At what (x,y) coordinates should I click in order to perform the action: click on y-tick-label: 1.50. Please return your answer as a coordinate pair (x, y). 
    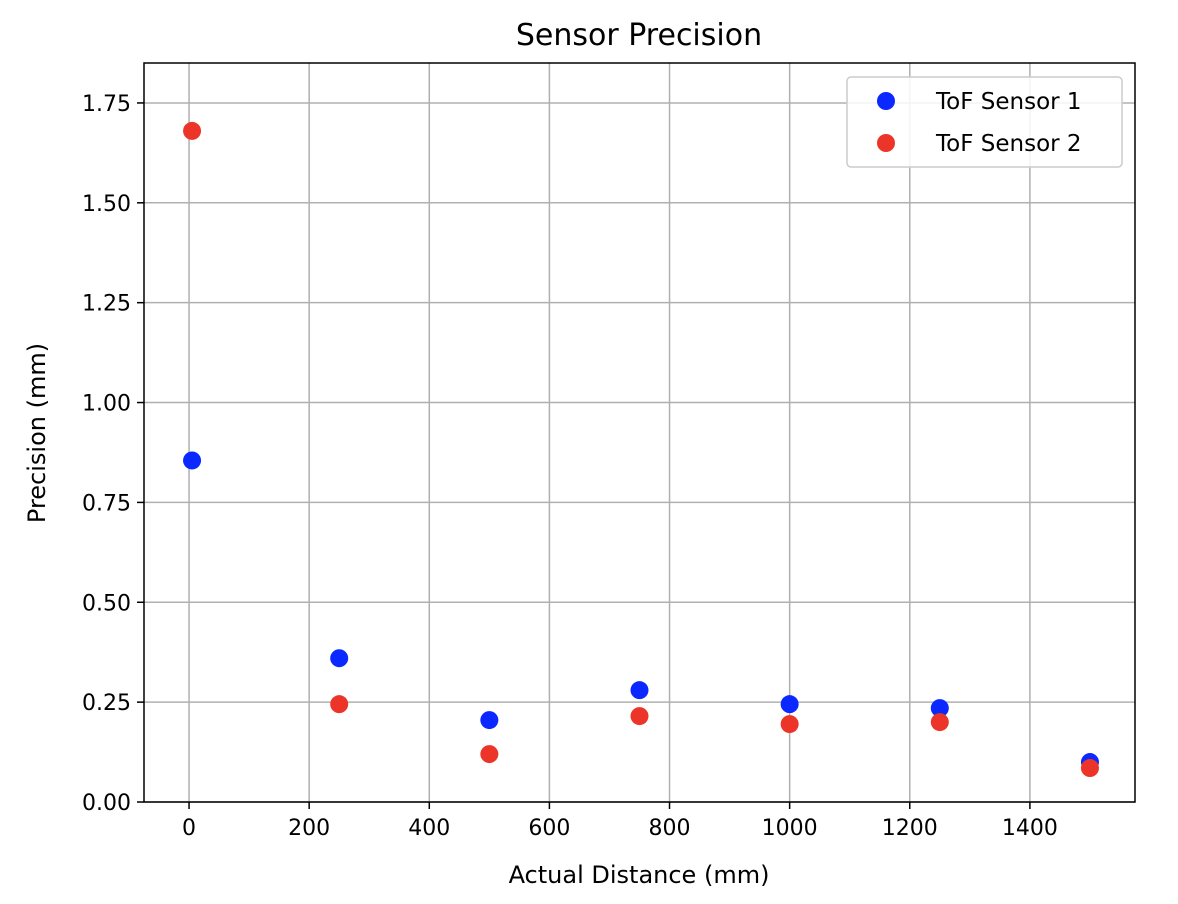
    Looking at the image, I should click on (106, 204).